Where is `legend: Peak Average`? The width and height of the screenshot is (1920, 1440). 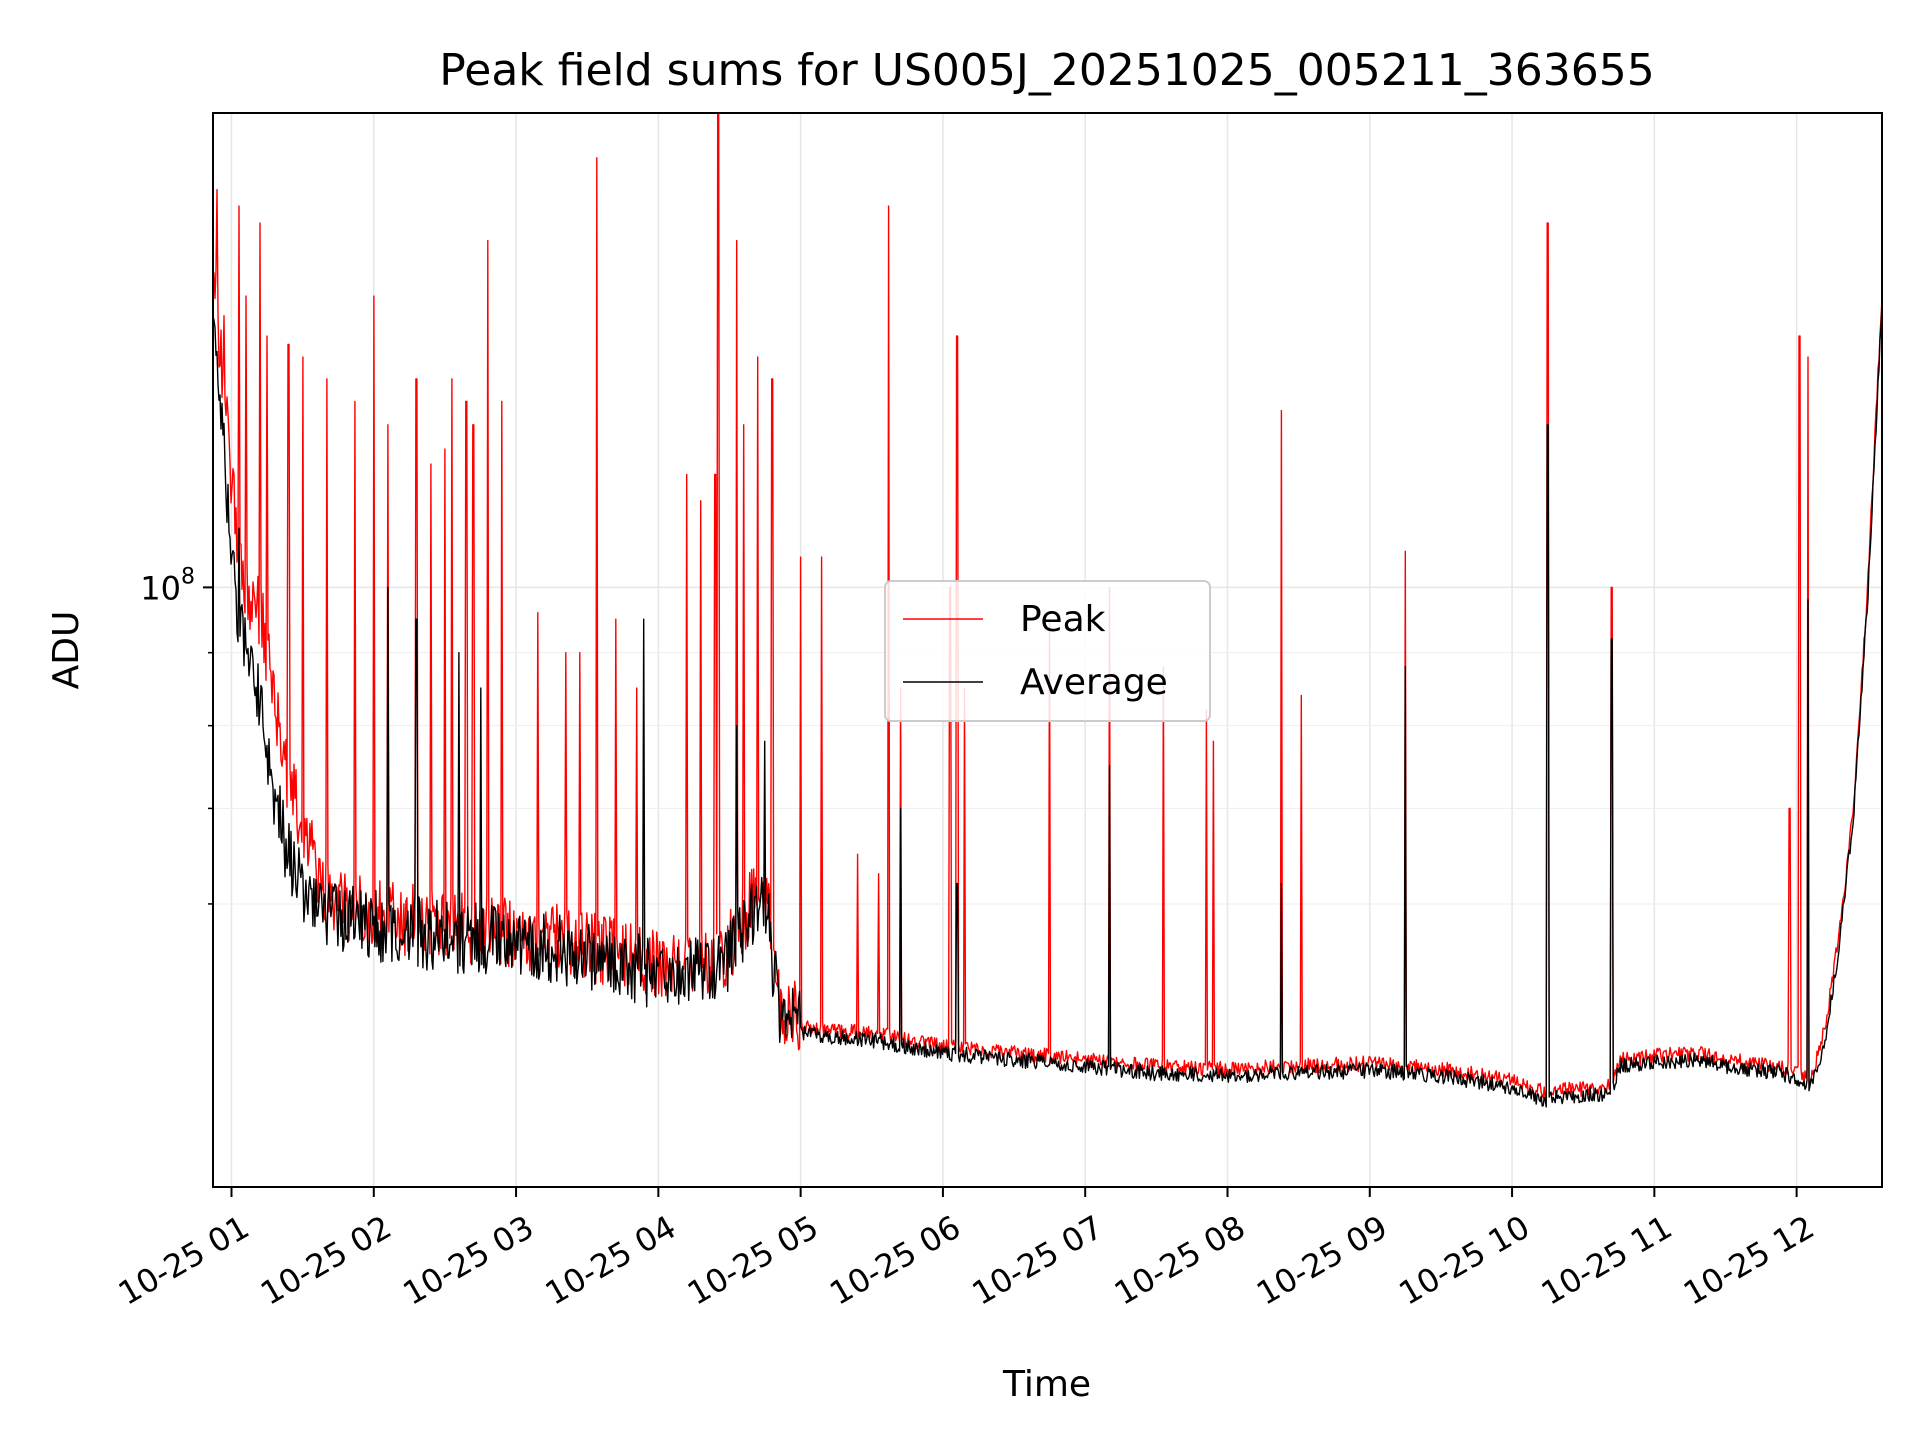
legend: Peak Average is located at coordinates (1047, 651).